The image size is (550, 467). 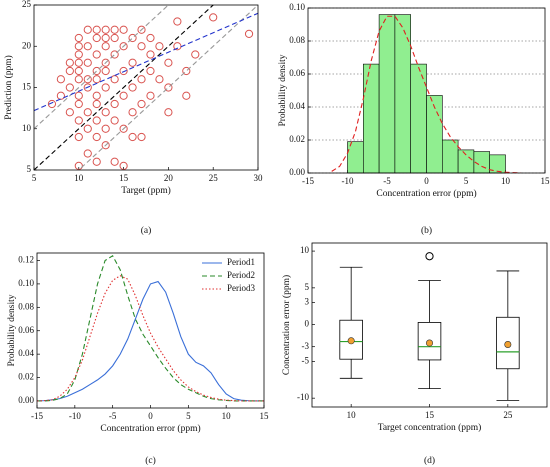 What do you see at coordinates (26, 260) in the screenshot?
I see `y-tick-label: 0.12` at bounding box center [26, 260].